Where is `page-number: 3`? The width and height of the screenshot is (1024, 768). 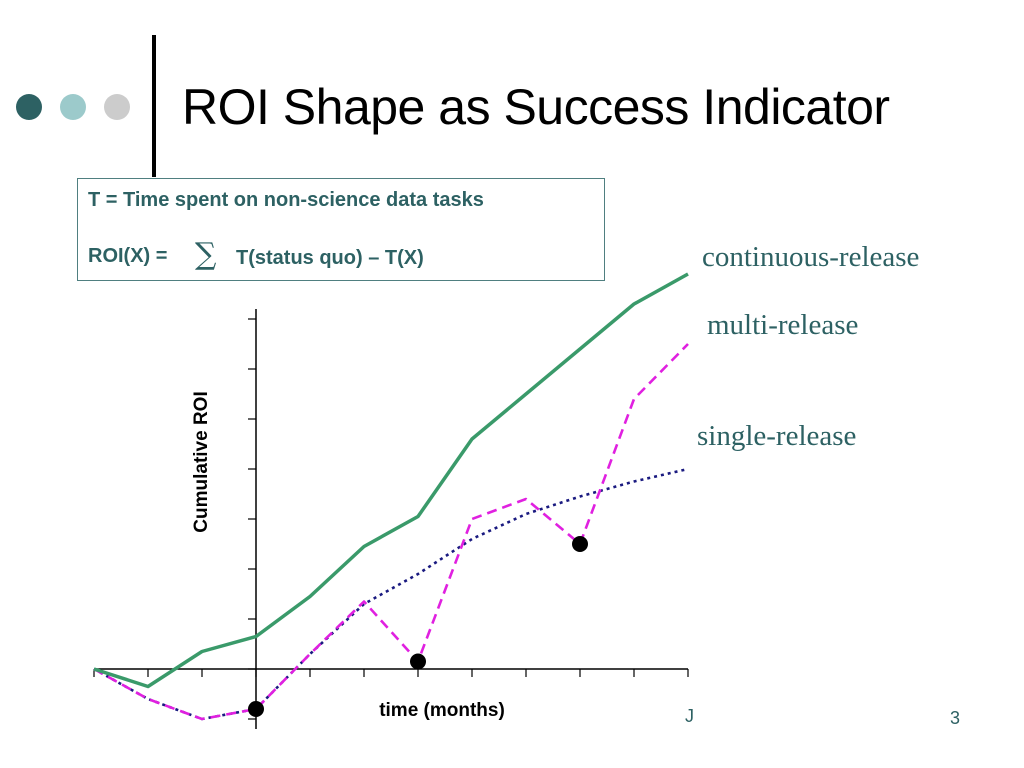
page-number: 3 is located at coordinates (955, 718).